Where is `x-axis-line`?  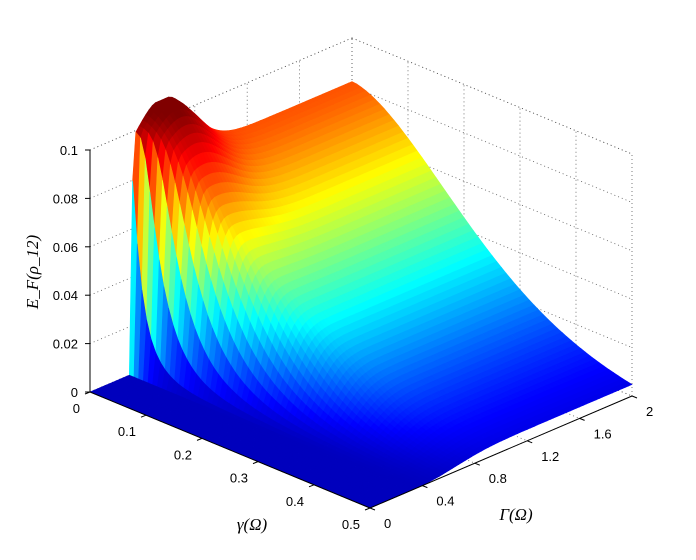
x-axis-line is located at coordinates (230, 450).